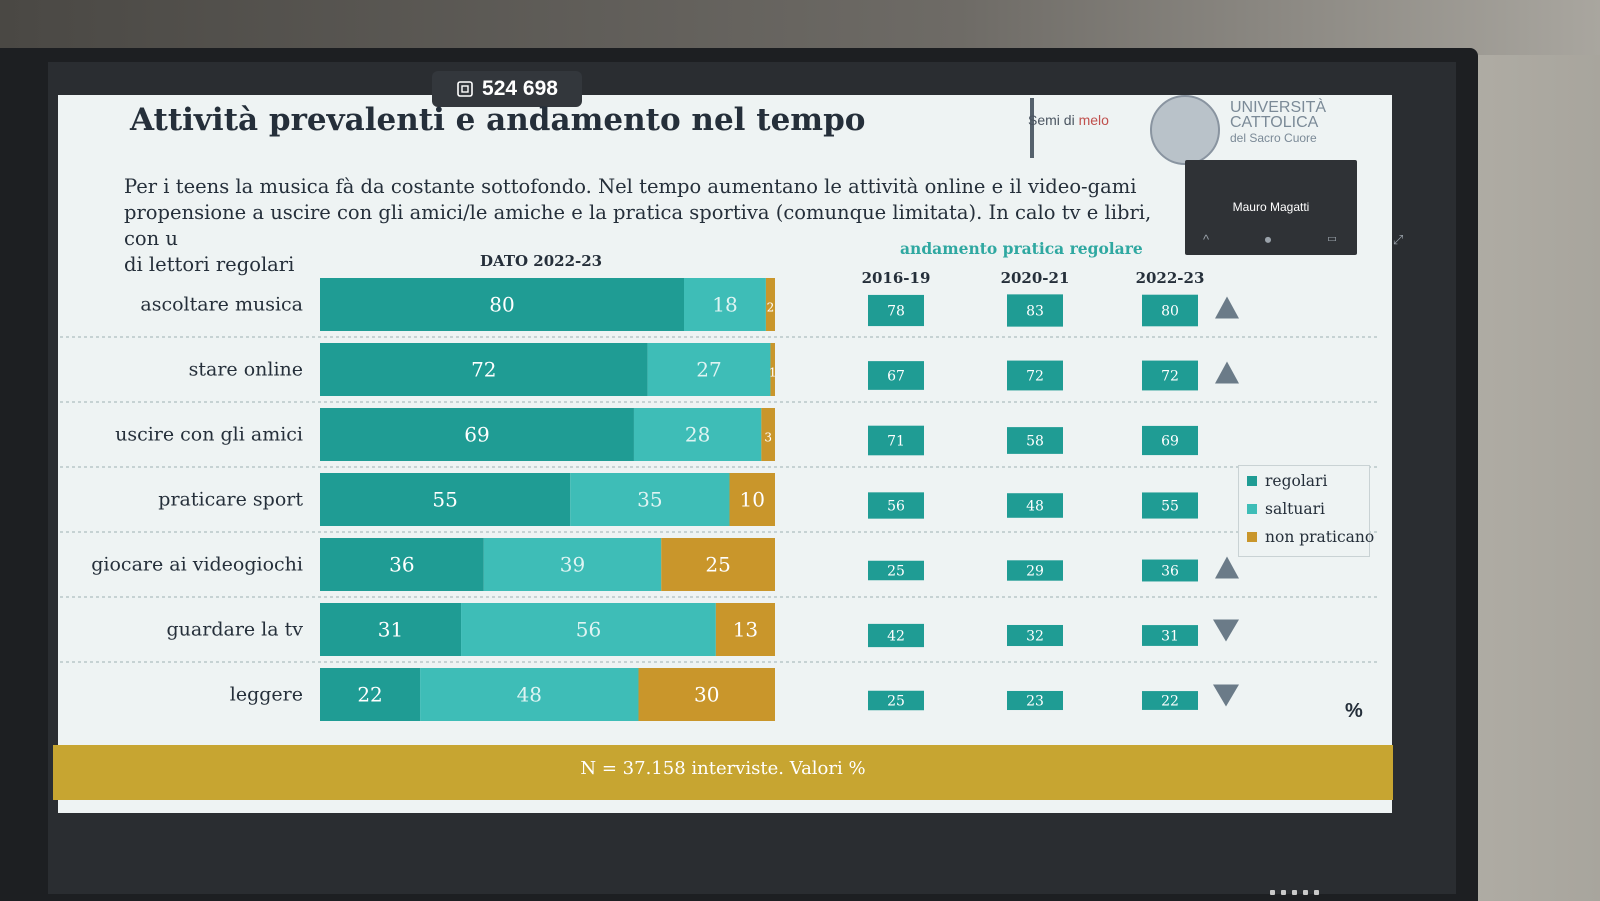 The image size is (1600, 901). I want to click on bar-label-regolari-praticare-sport: 55, so click(444, 500).